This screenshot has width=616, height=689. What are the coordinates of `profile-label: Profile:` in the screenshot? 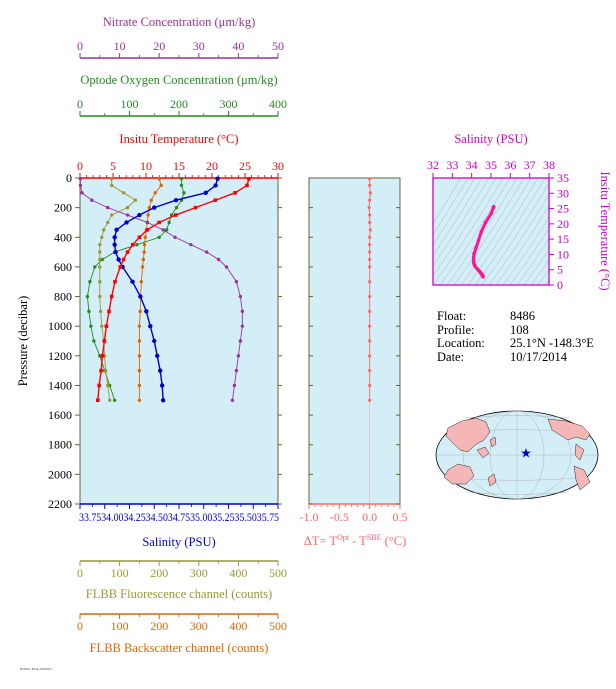 It's located at (456, 329).